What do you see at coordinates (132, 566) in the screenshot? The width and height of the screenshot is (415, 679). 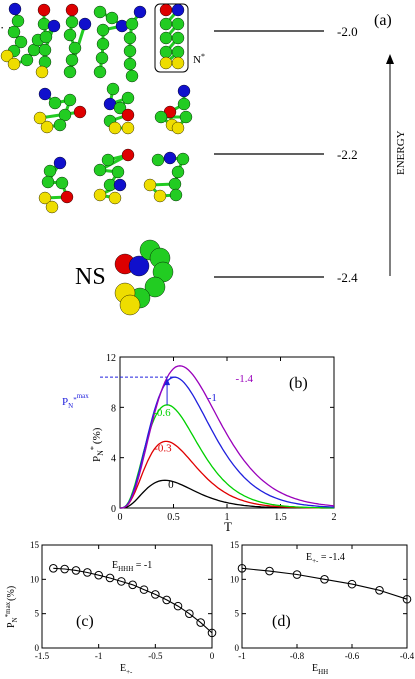 I see `panel-c-annotation: EHHH = -1` at bounding box center [132, 566].